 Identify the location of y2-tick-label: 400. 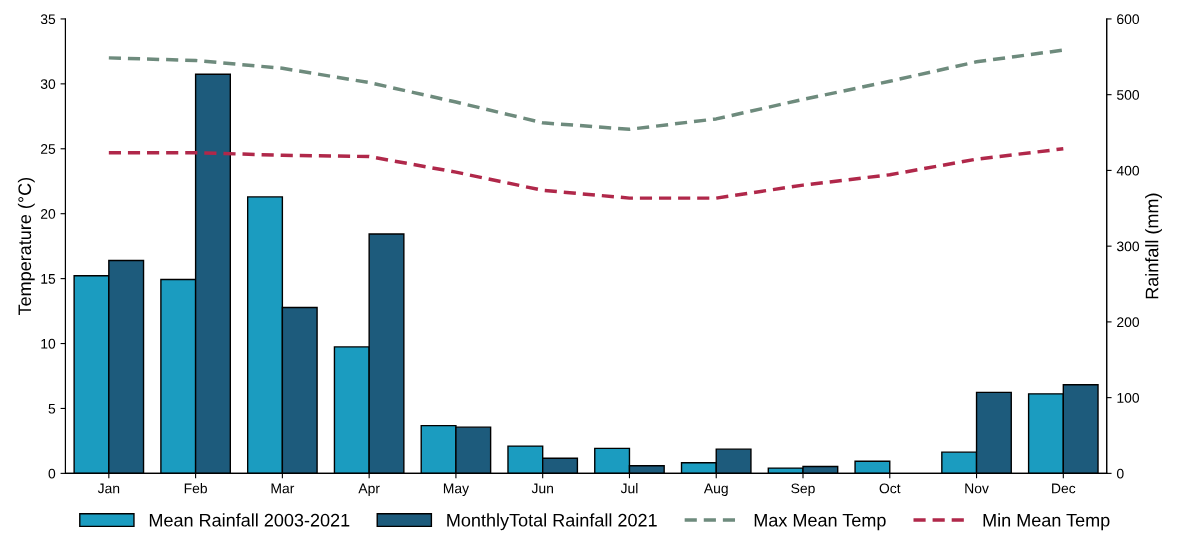
(1128, 170).